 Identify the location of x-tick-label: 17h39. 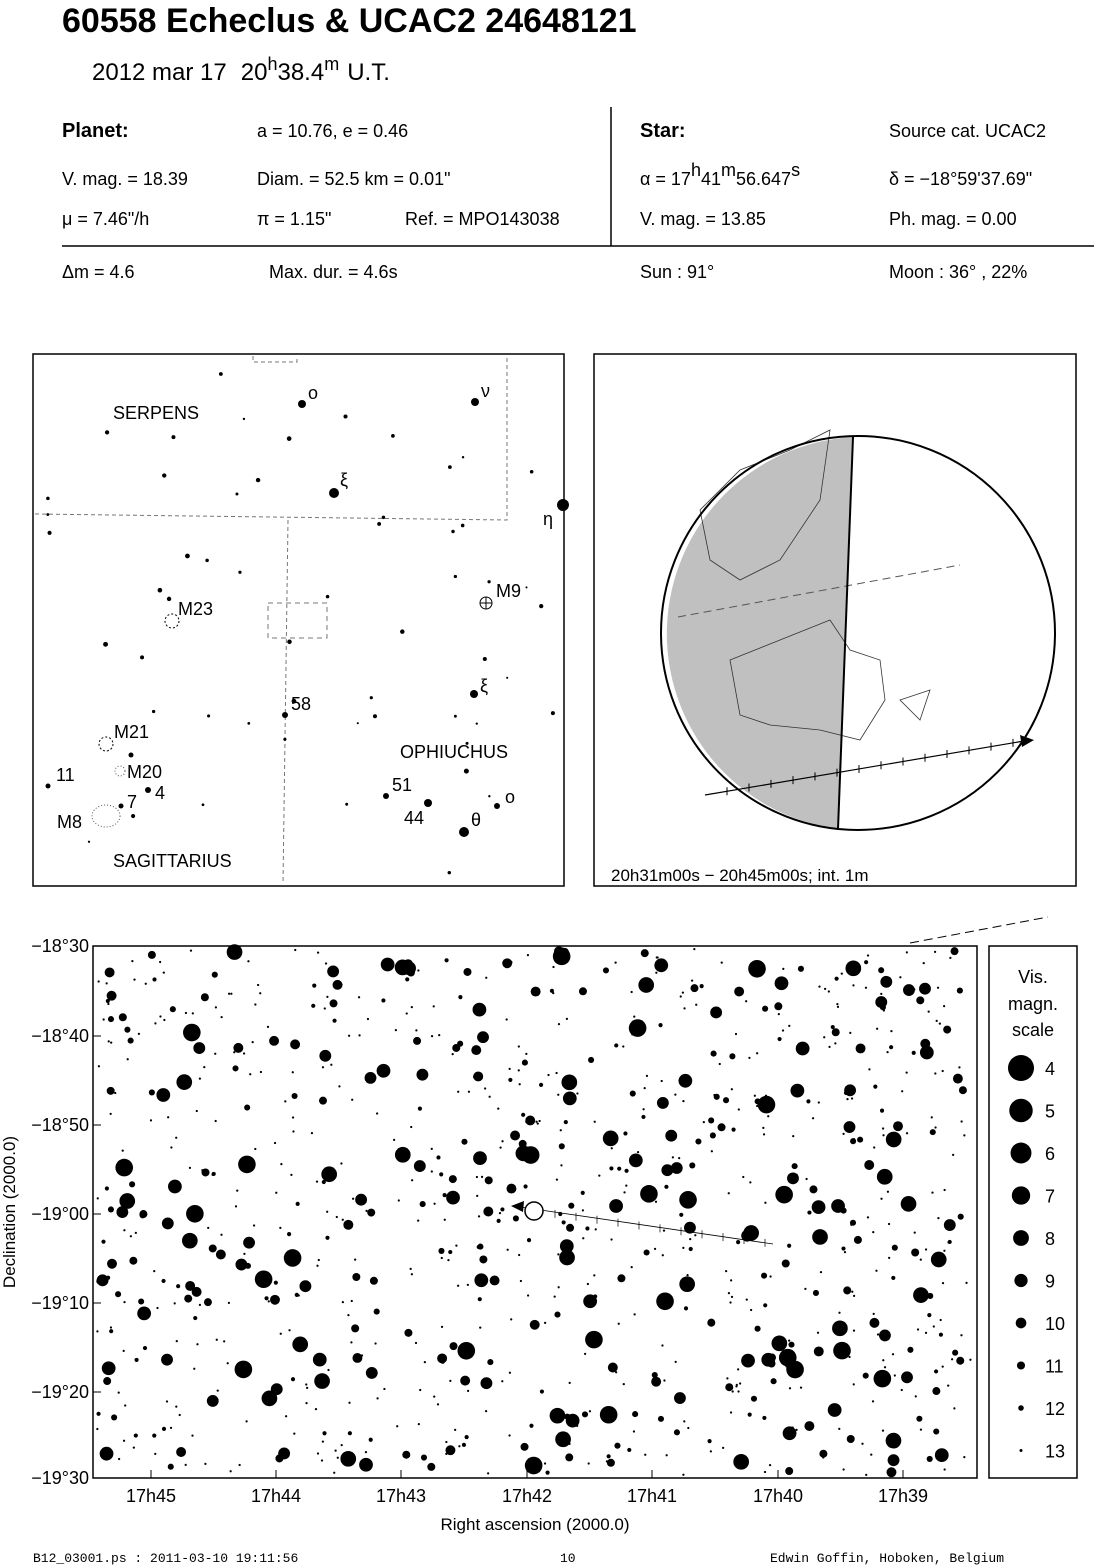
(903, 1496).